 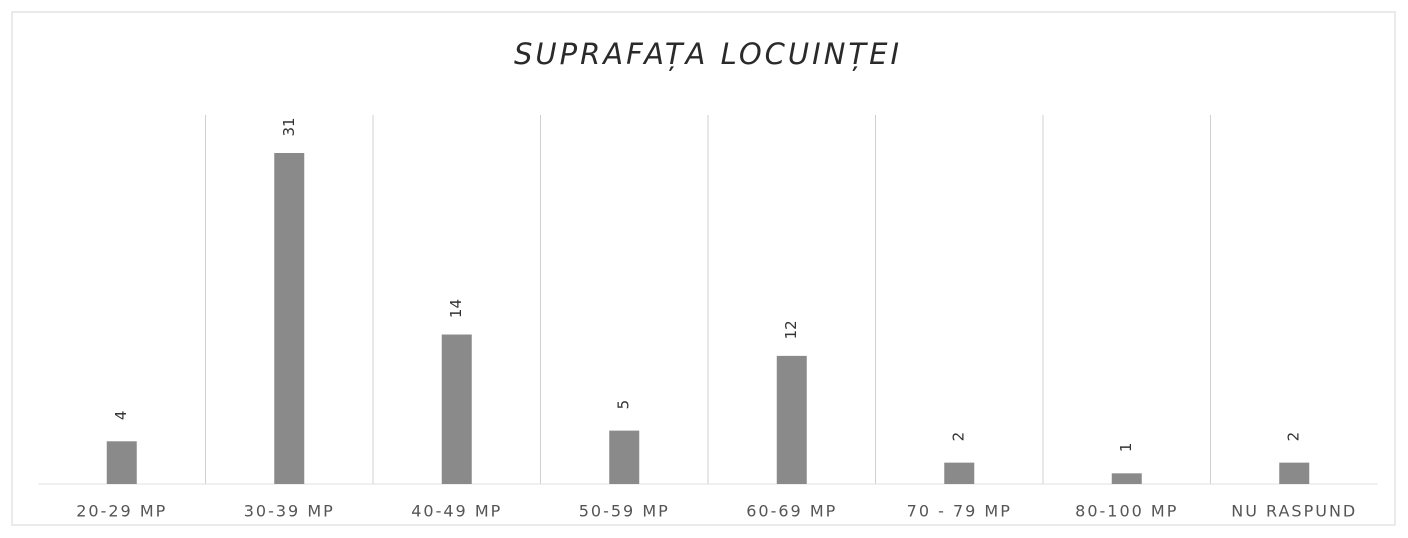 I want to click on x-tick-label: 30-39 MP, so click(x=289, y=511).